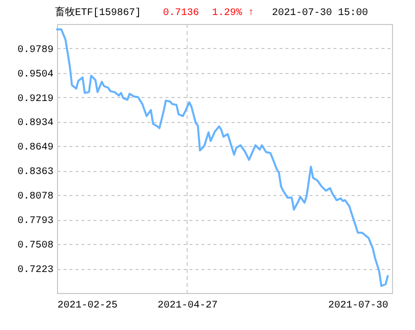  I want to click on chart-title: 畜牧ETF[159867], so click(98, 12).